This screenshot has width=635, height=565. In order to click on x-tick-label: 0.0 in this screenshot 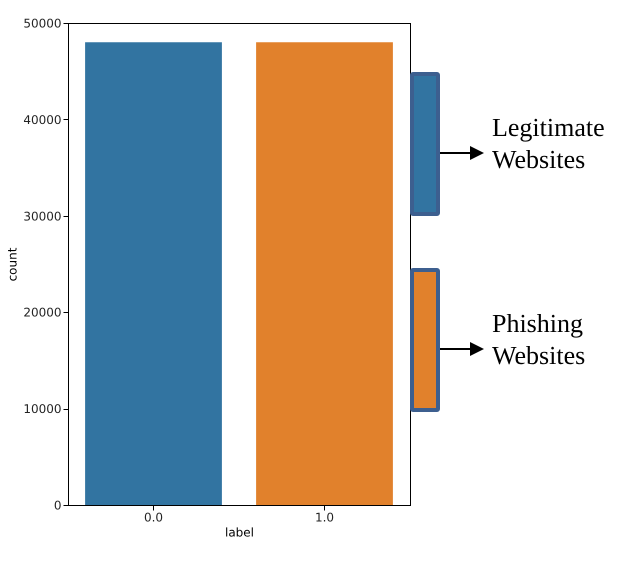, I will do `click(154, 517)`.